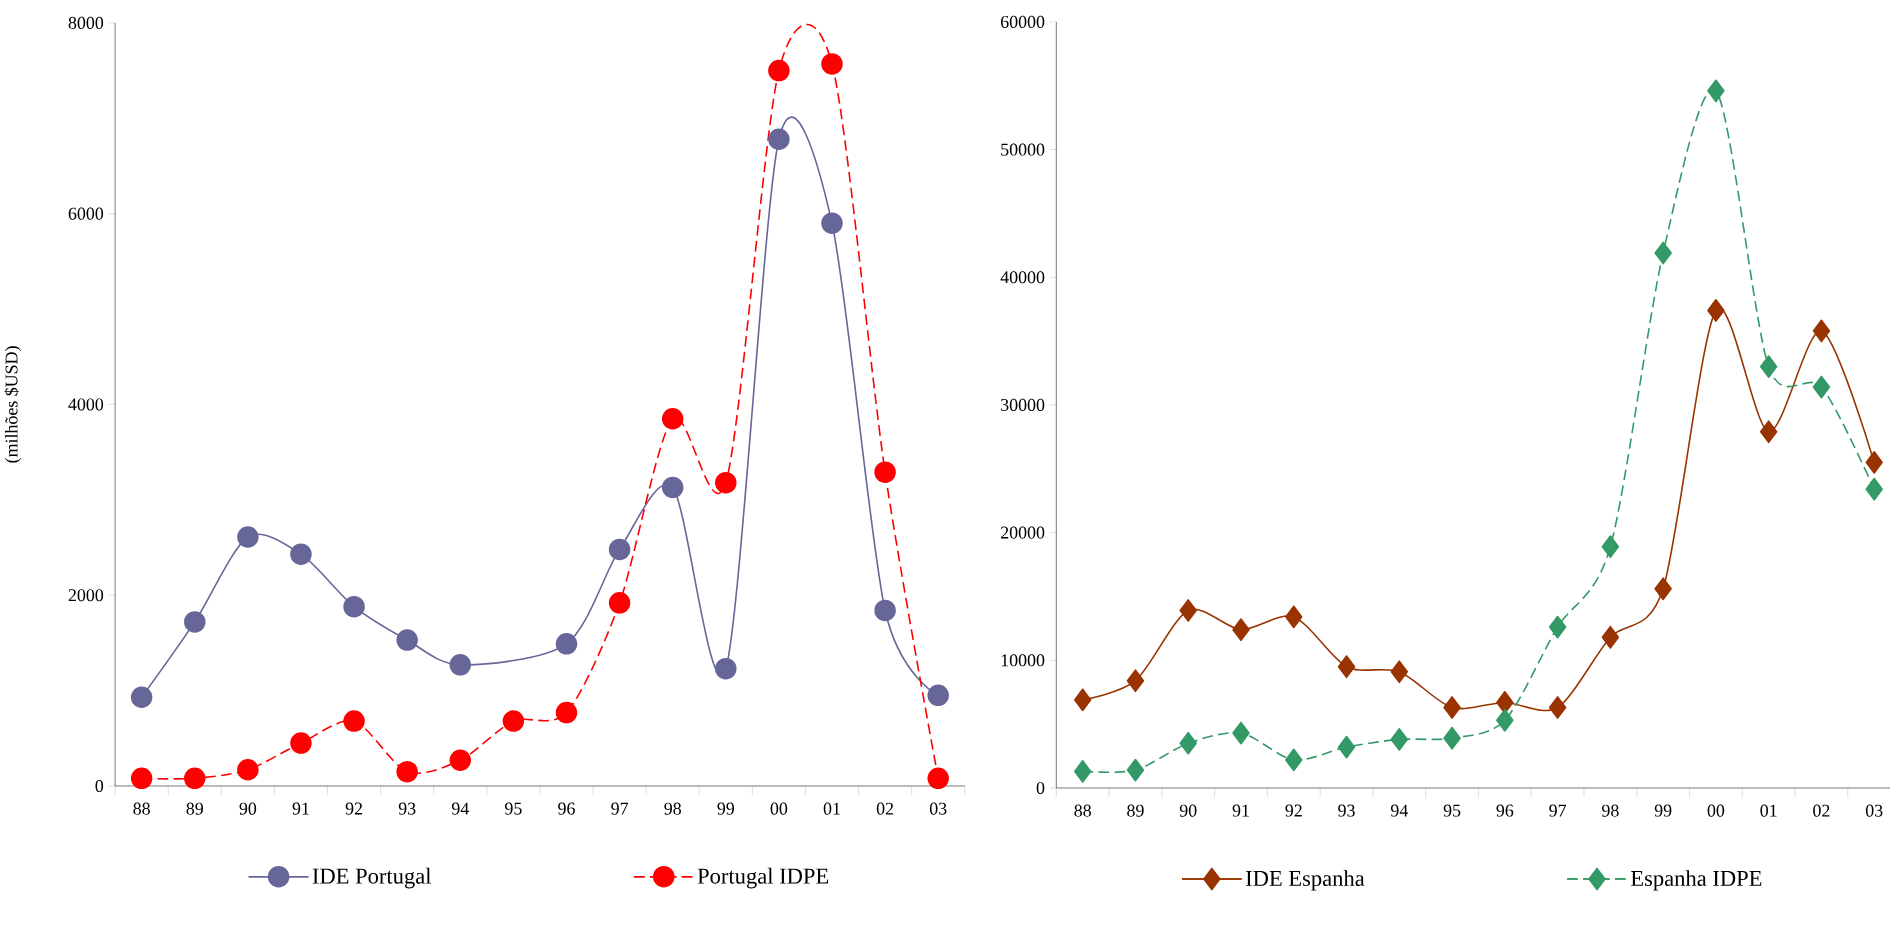 The height and width of the screenshot is (938, 1894). Describe the element at coordinates (460, 808) in the screenshot. I see `x-tick-label: 94` at that location.